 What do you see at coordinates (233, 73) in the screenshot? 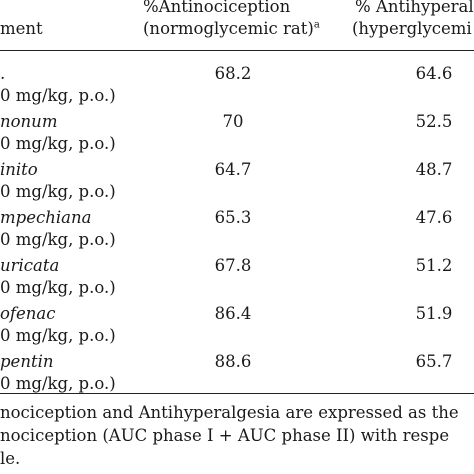
I see `antinociception-value: 68.2` at bounding box center [233, 73].